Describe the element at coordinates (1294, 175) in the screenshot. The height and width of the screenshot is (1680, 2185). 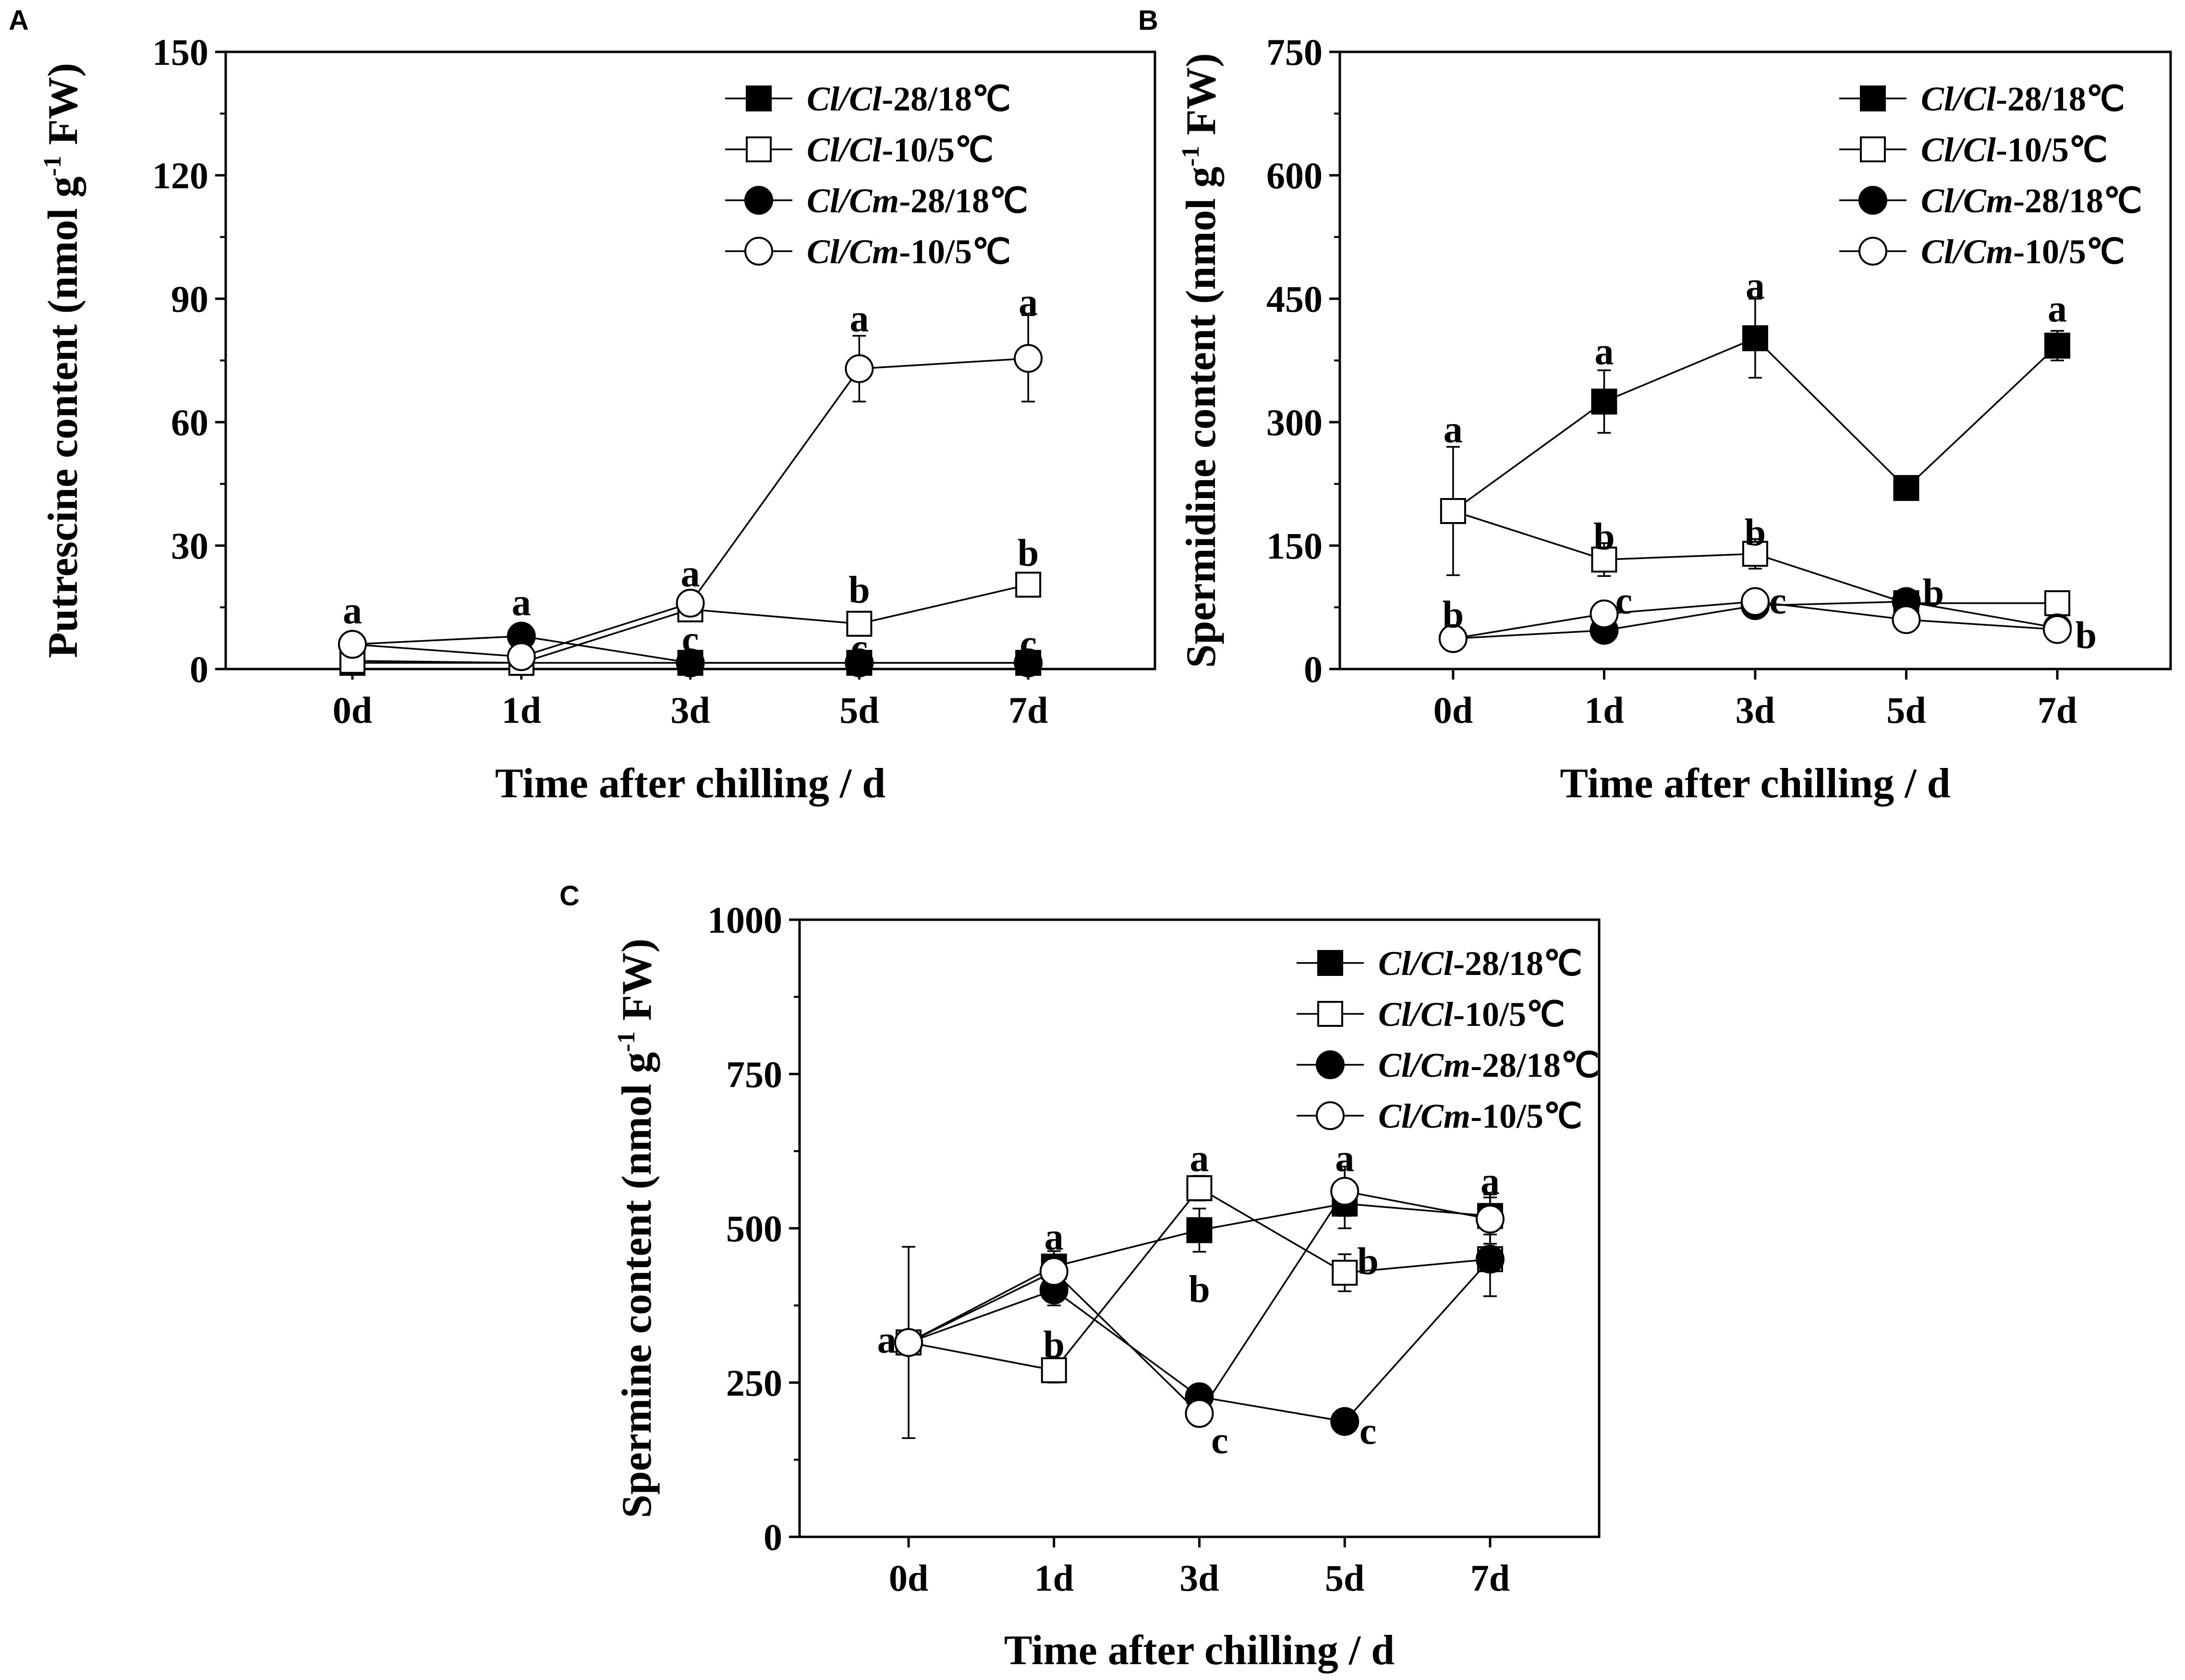
I see `y-tick-label: 600` at that location.